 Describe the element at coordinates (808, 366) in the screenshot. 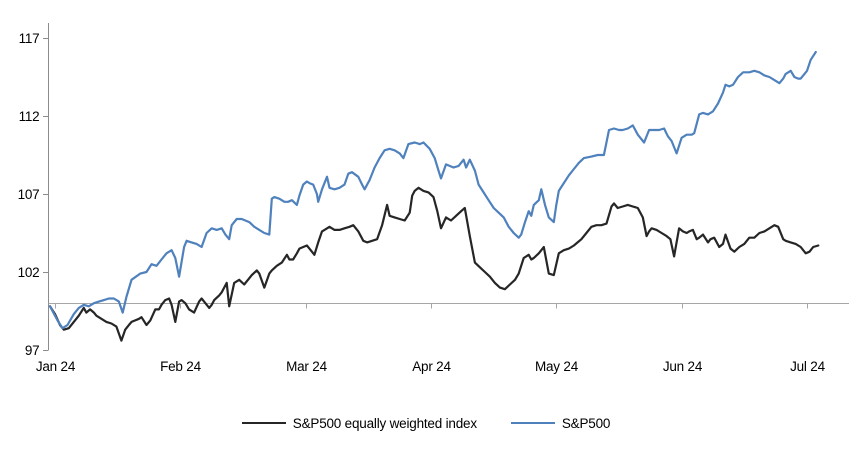

I see `x-tick-label: Jul 24` at that location.